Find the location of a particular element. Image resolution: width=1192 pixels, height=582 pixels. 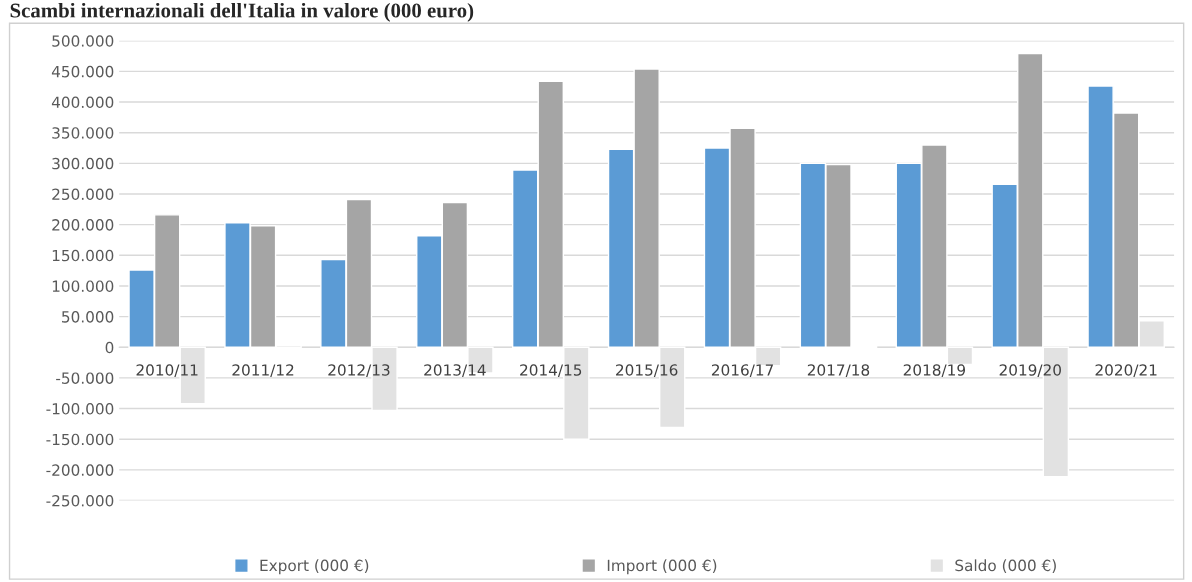

legend-label: Import (000 €) is located at coordinates (662, 567).